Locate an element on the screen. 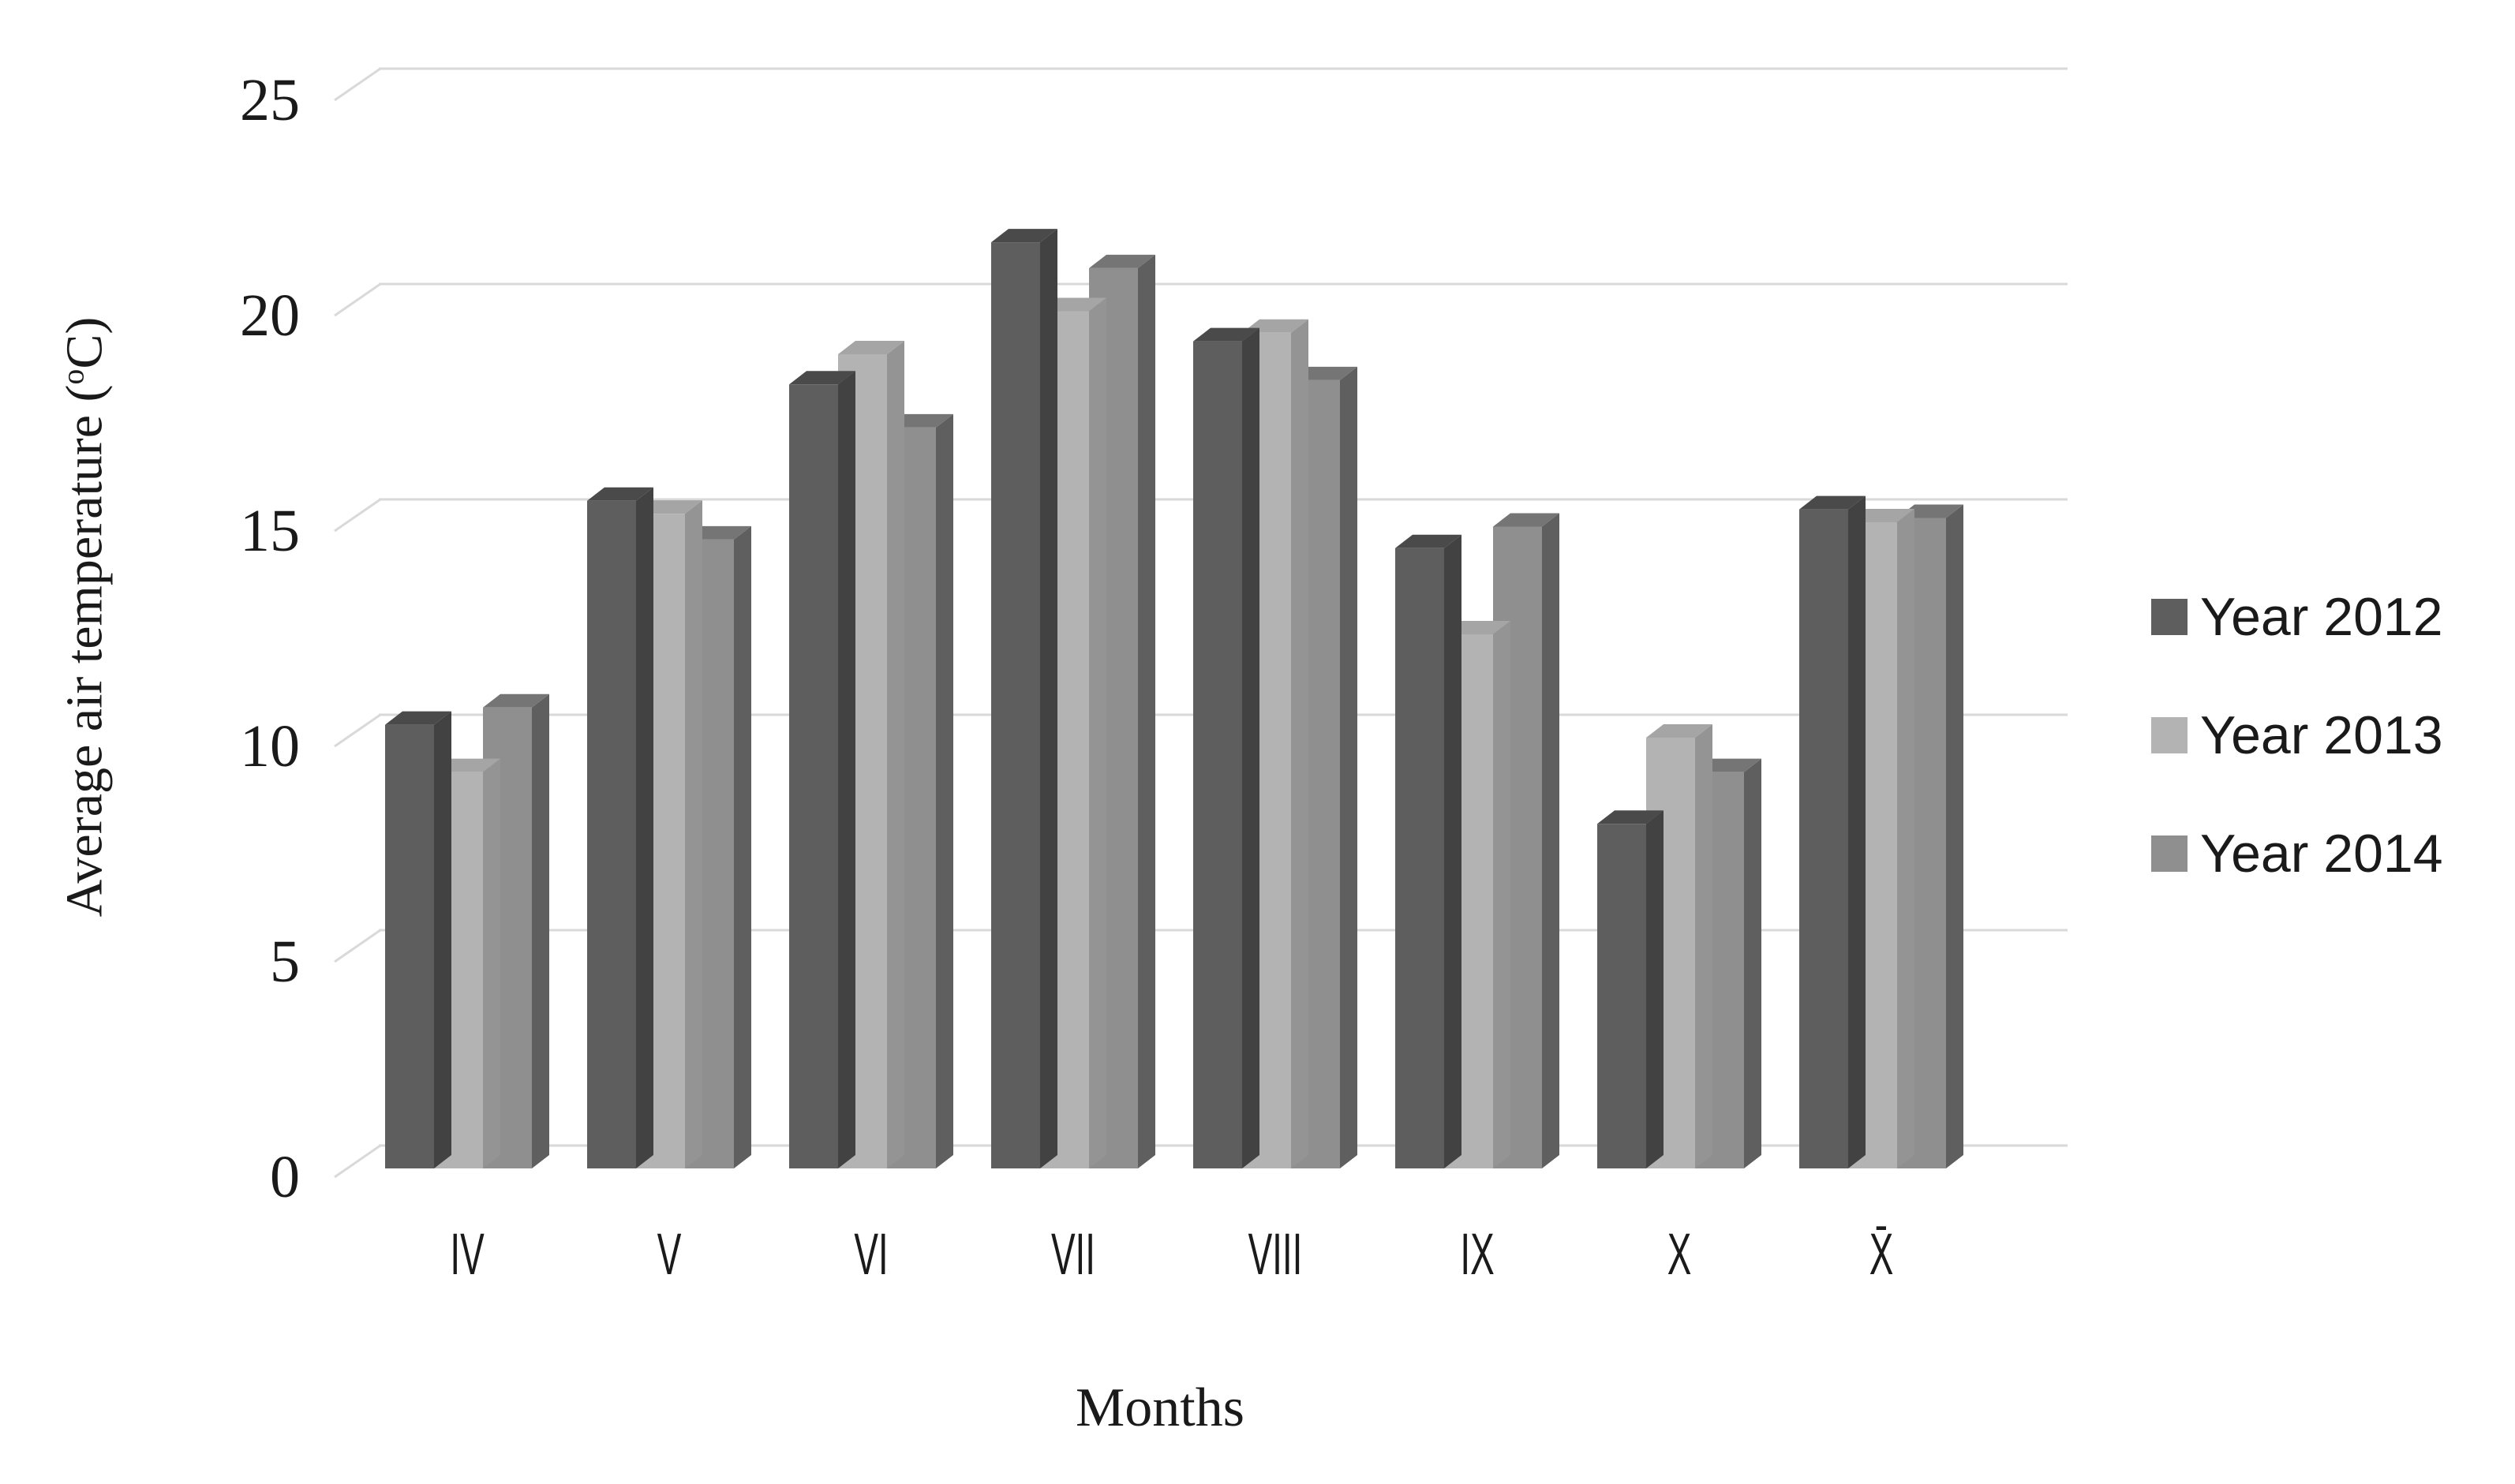  bar-side-year-2014-IX is located at coordinates (1550, 840).